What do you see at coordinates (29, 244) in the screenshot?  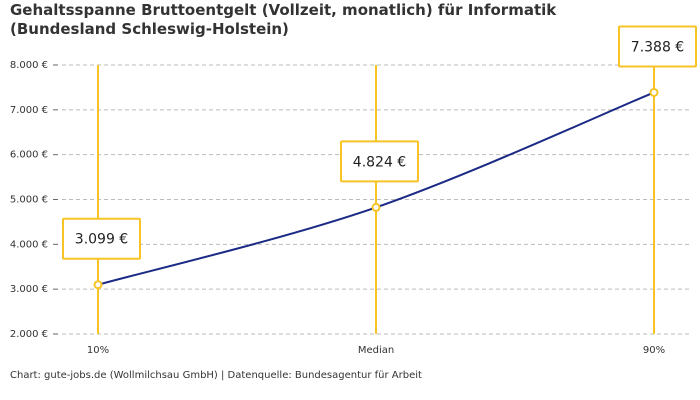 I see `y-tick-label: 4.000 €` at bounding box center [29, 244].